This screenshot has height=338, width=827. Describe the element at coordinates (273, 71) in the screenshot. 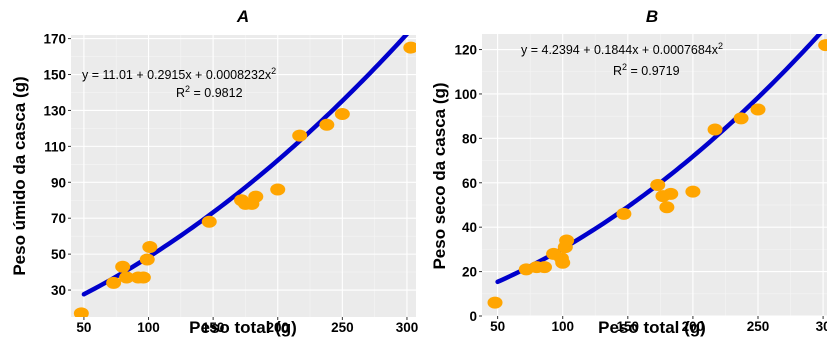

I see `equation-a-exp: 2` at that location.